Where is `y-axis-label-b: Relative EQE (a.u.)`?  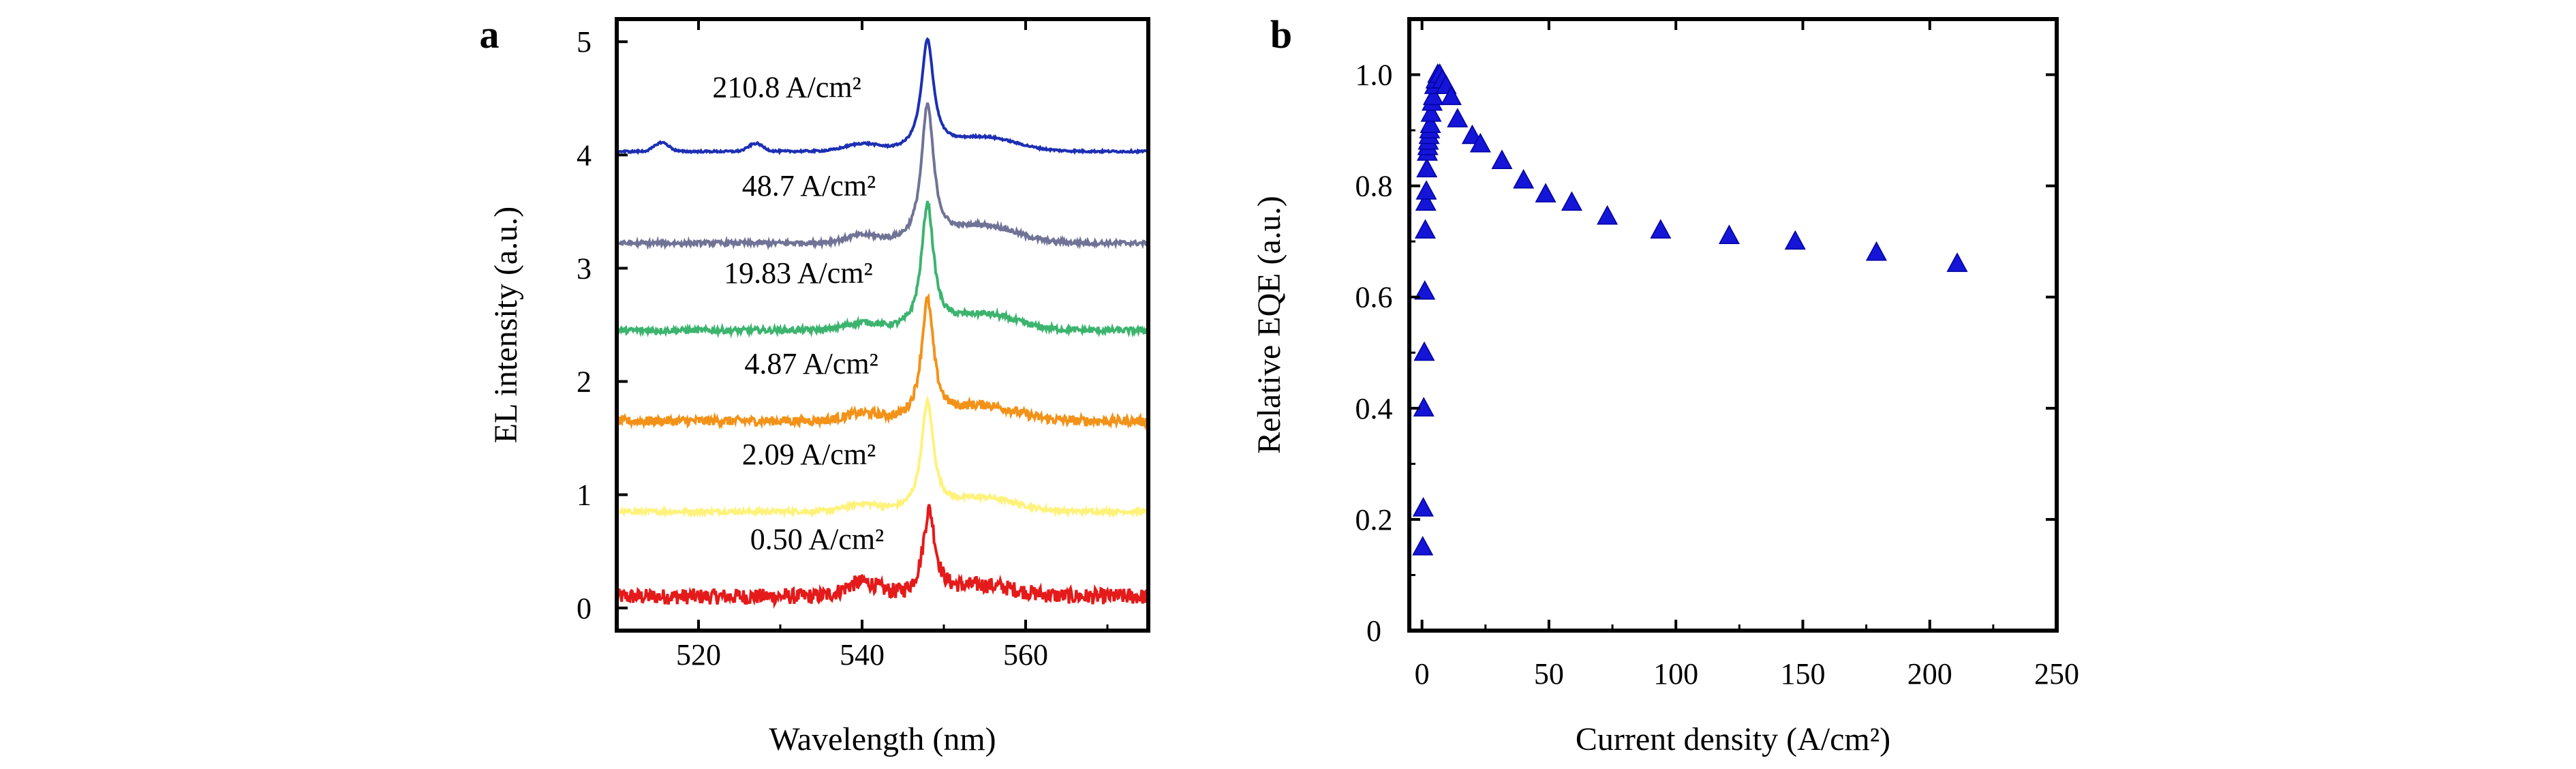
y-axis-label-b: Relative EQE (a.u.) is located at coordinates (1269, 325).